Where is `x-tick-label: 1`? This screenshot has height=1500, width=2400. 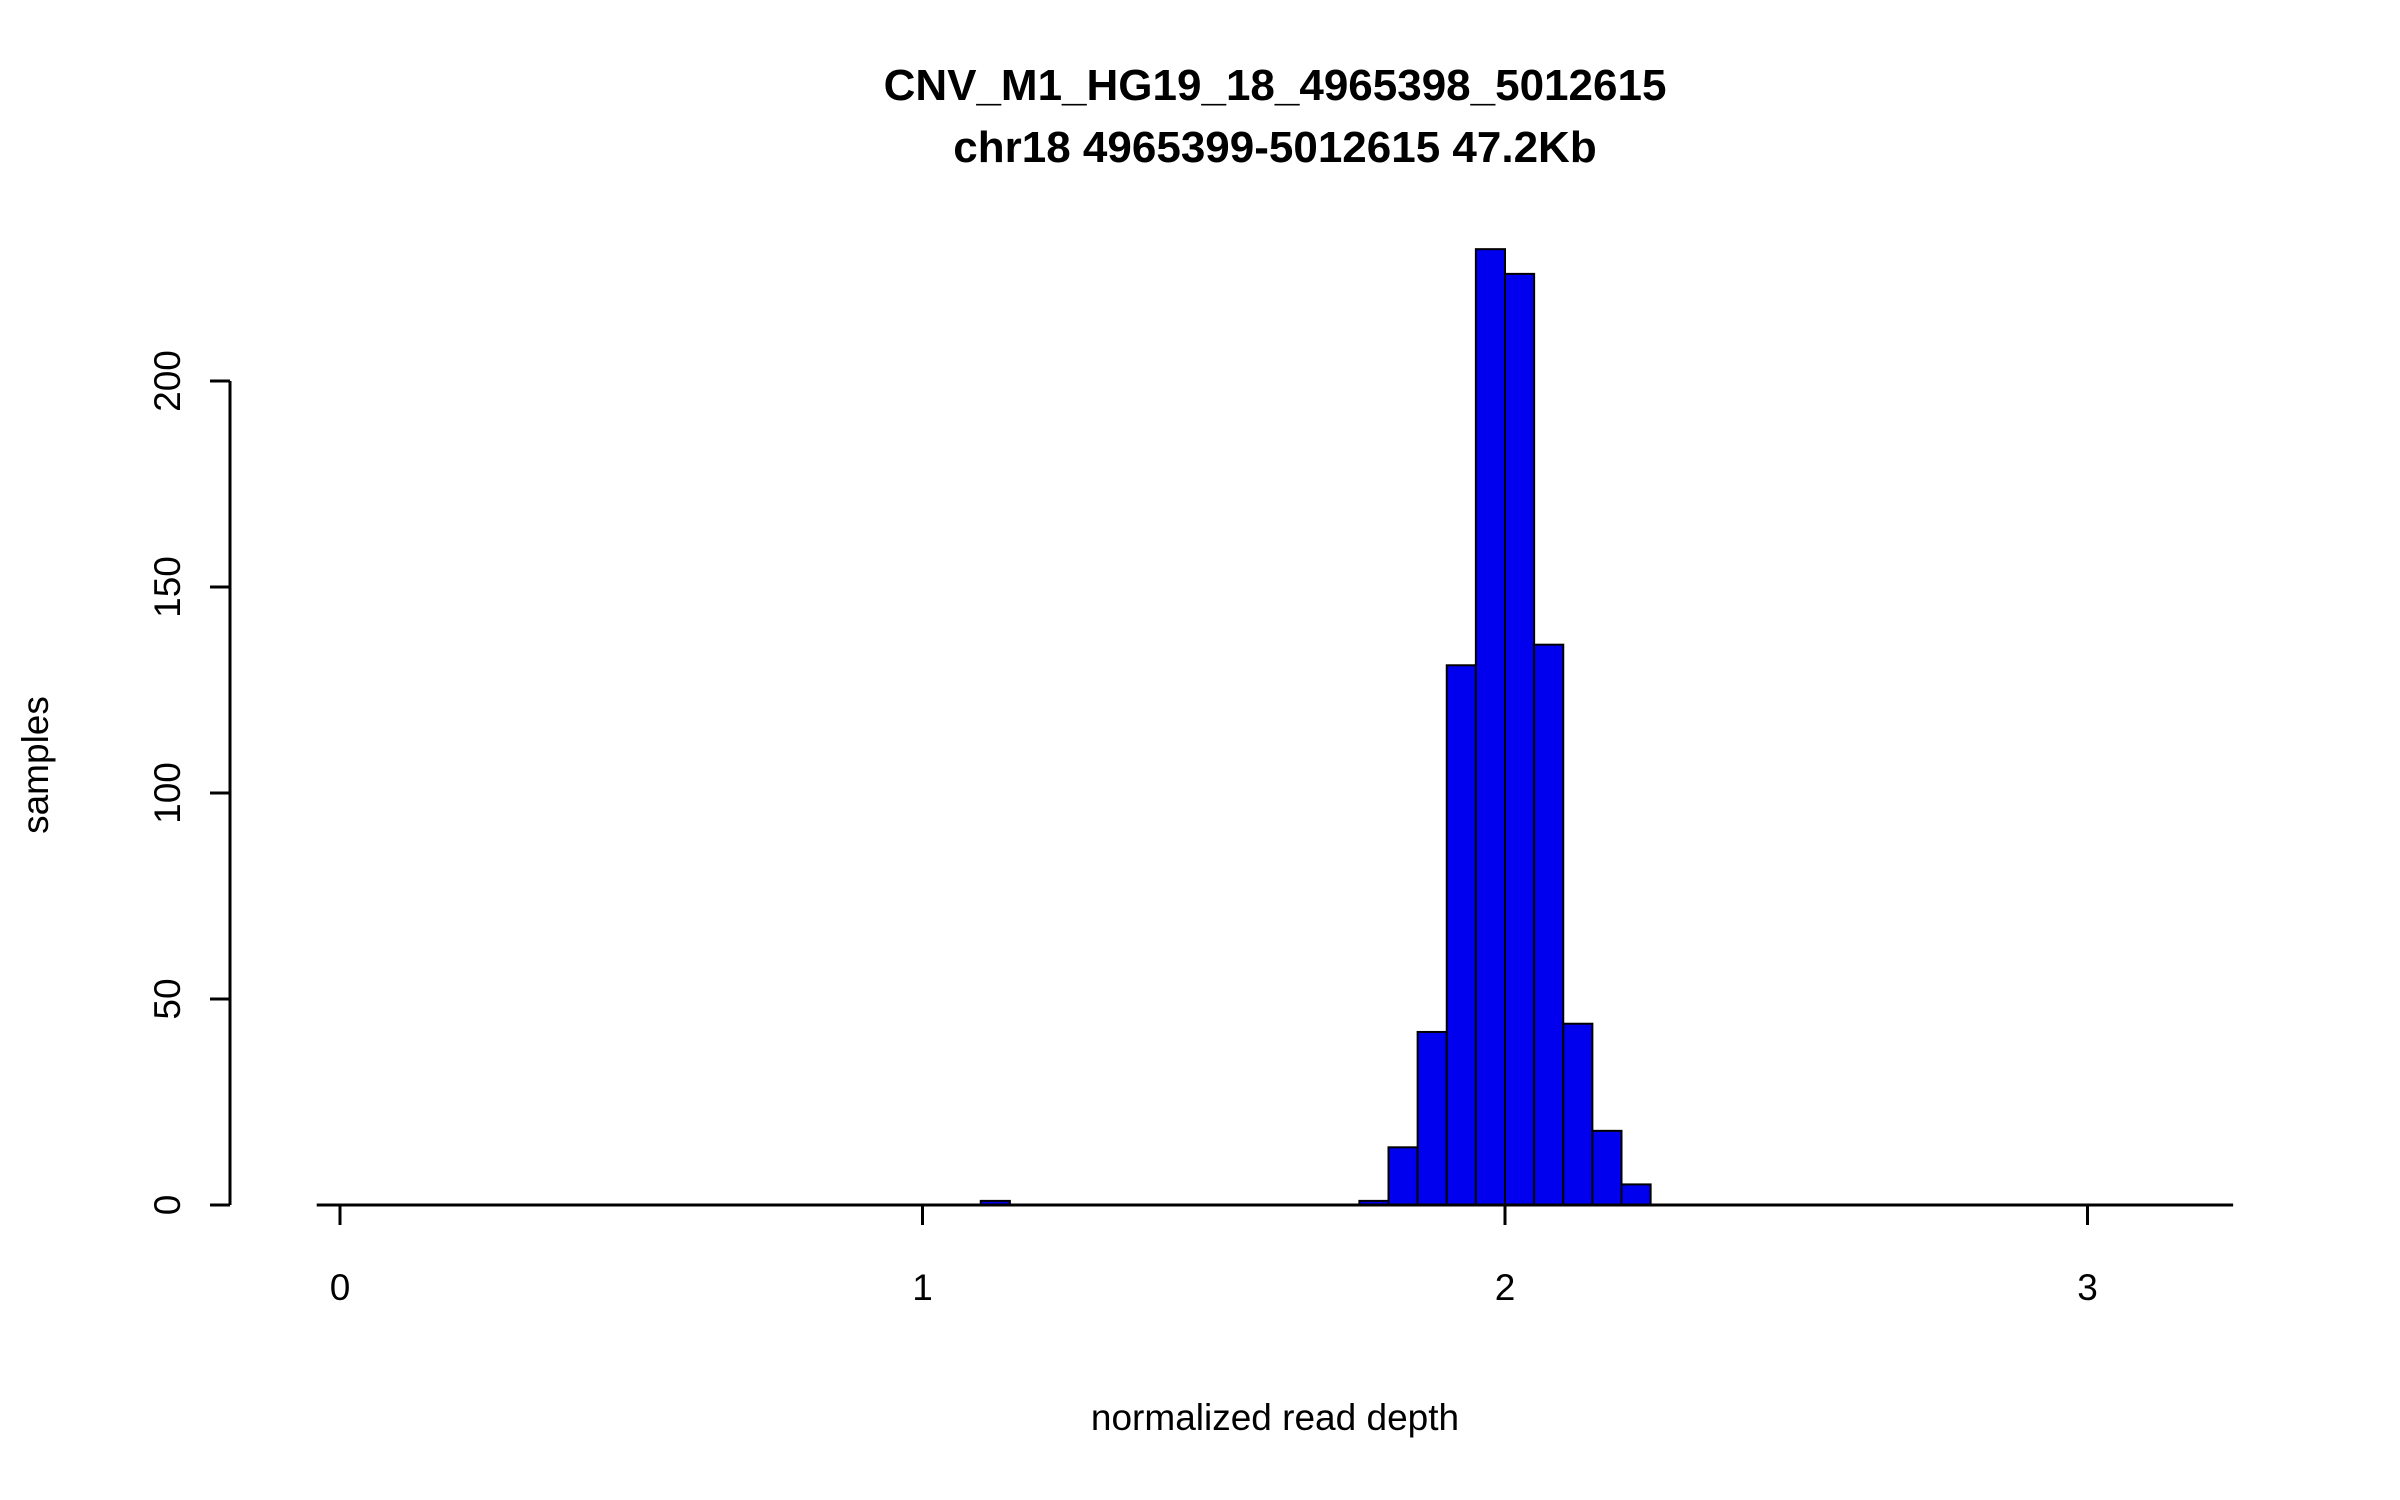 x-tick-label: 1 is located at coordinates (922, 1287).